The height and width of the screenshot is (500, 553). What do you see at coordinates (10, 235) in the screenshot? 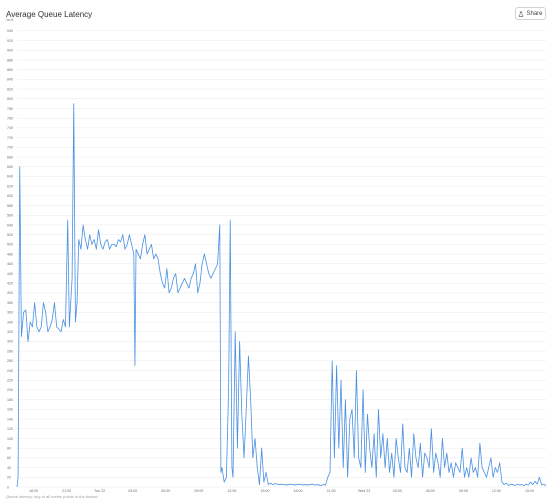
I see `y-tick-label: 520` at bounding box center [10, 235].